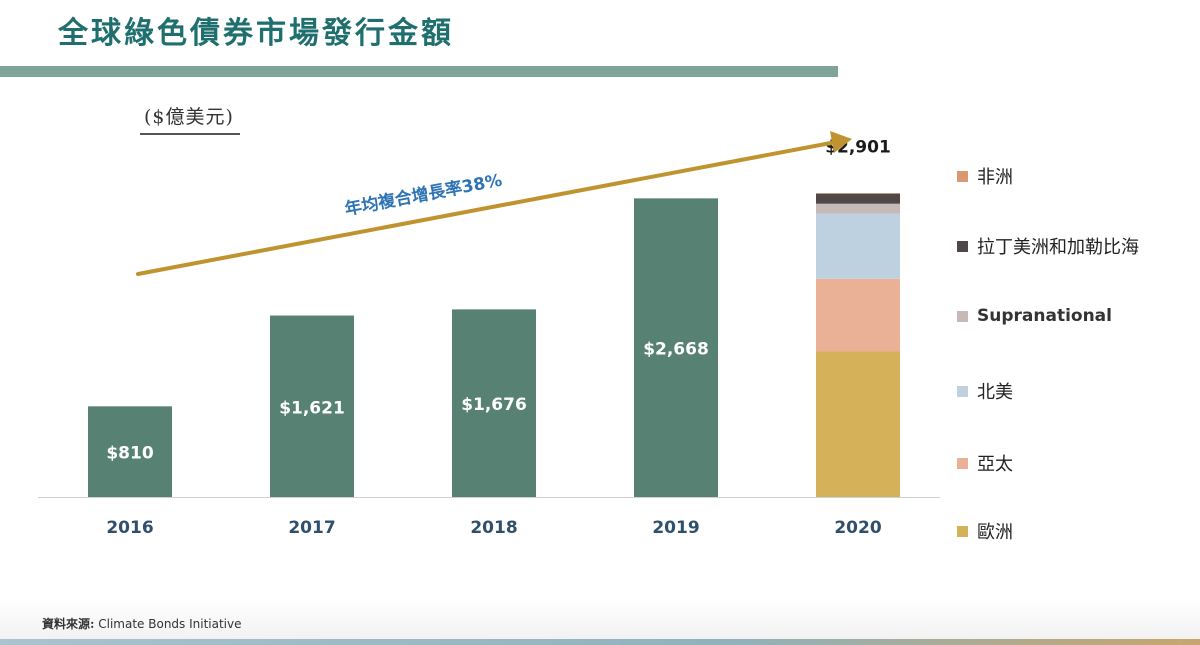  I want to click on bar-2018, so click(494, 403).